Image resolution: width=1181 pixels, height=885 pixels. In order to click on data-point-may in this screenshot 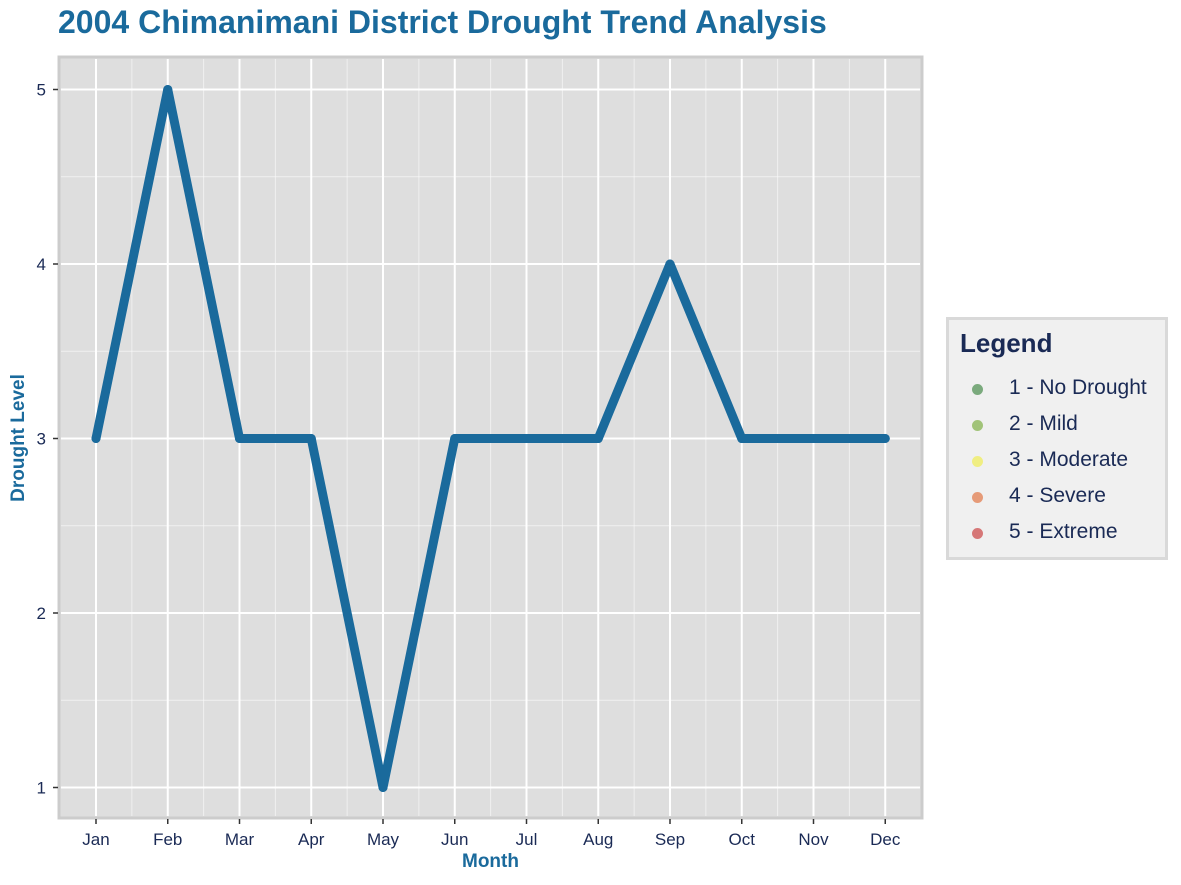, I will do `click(383, 787)`.